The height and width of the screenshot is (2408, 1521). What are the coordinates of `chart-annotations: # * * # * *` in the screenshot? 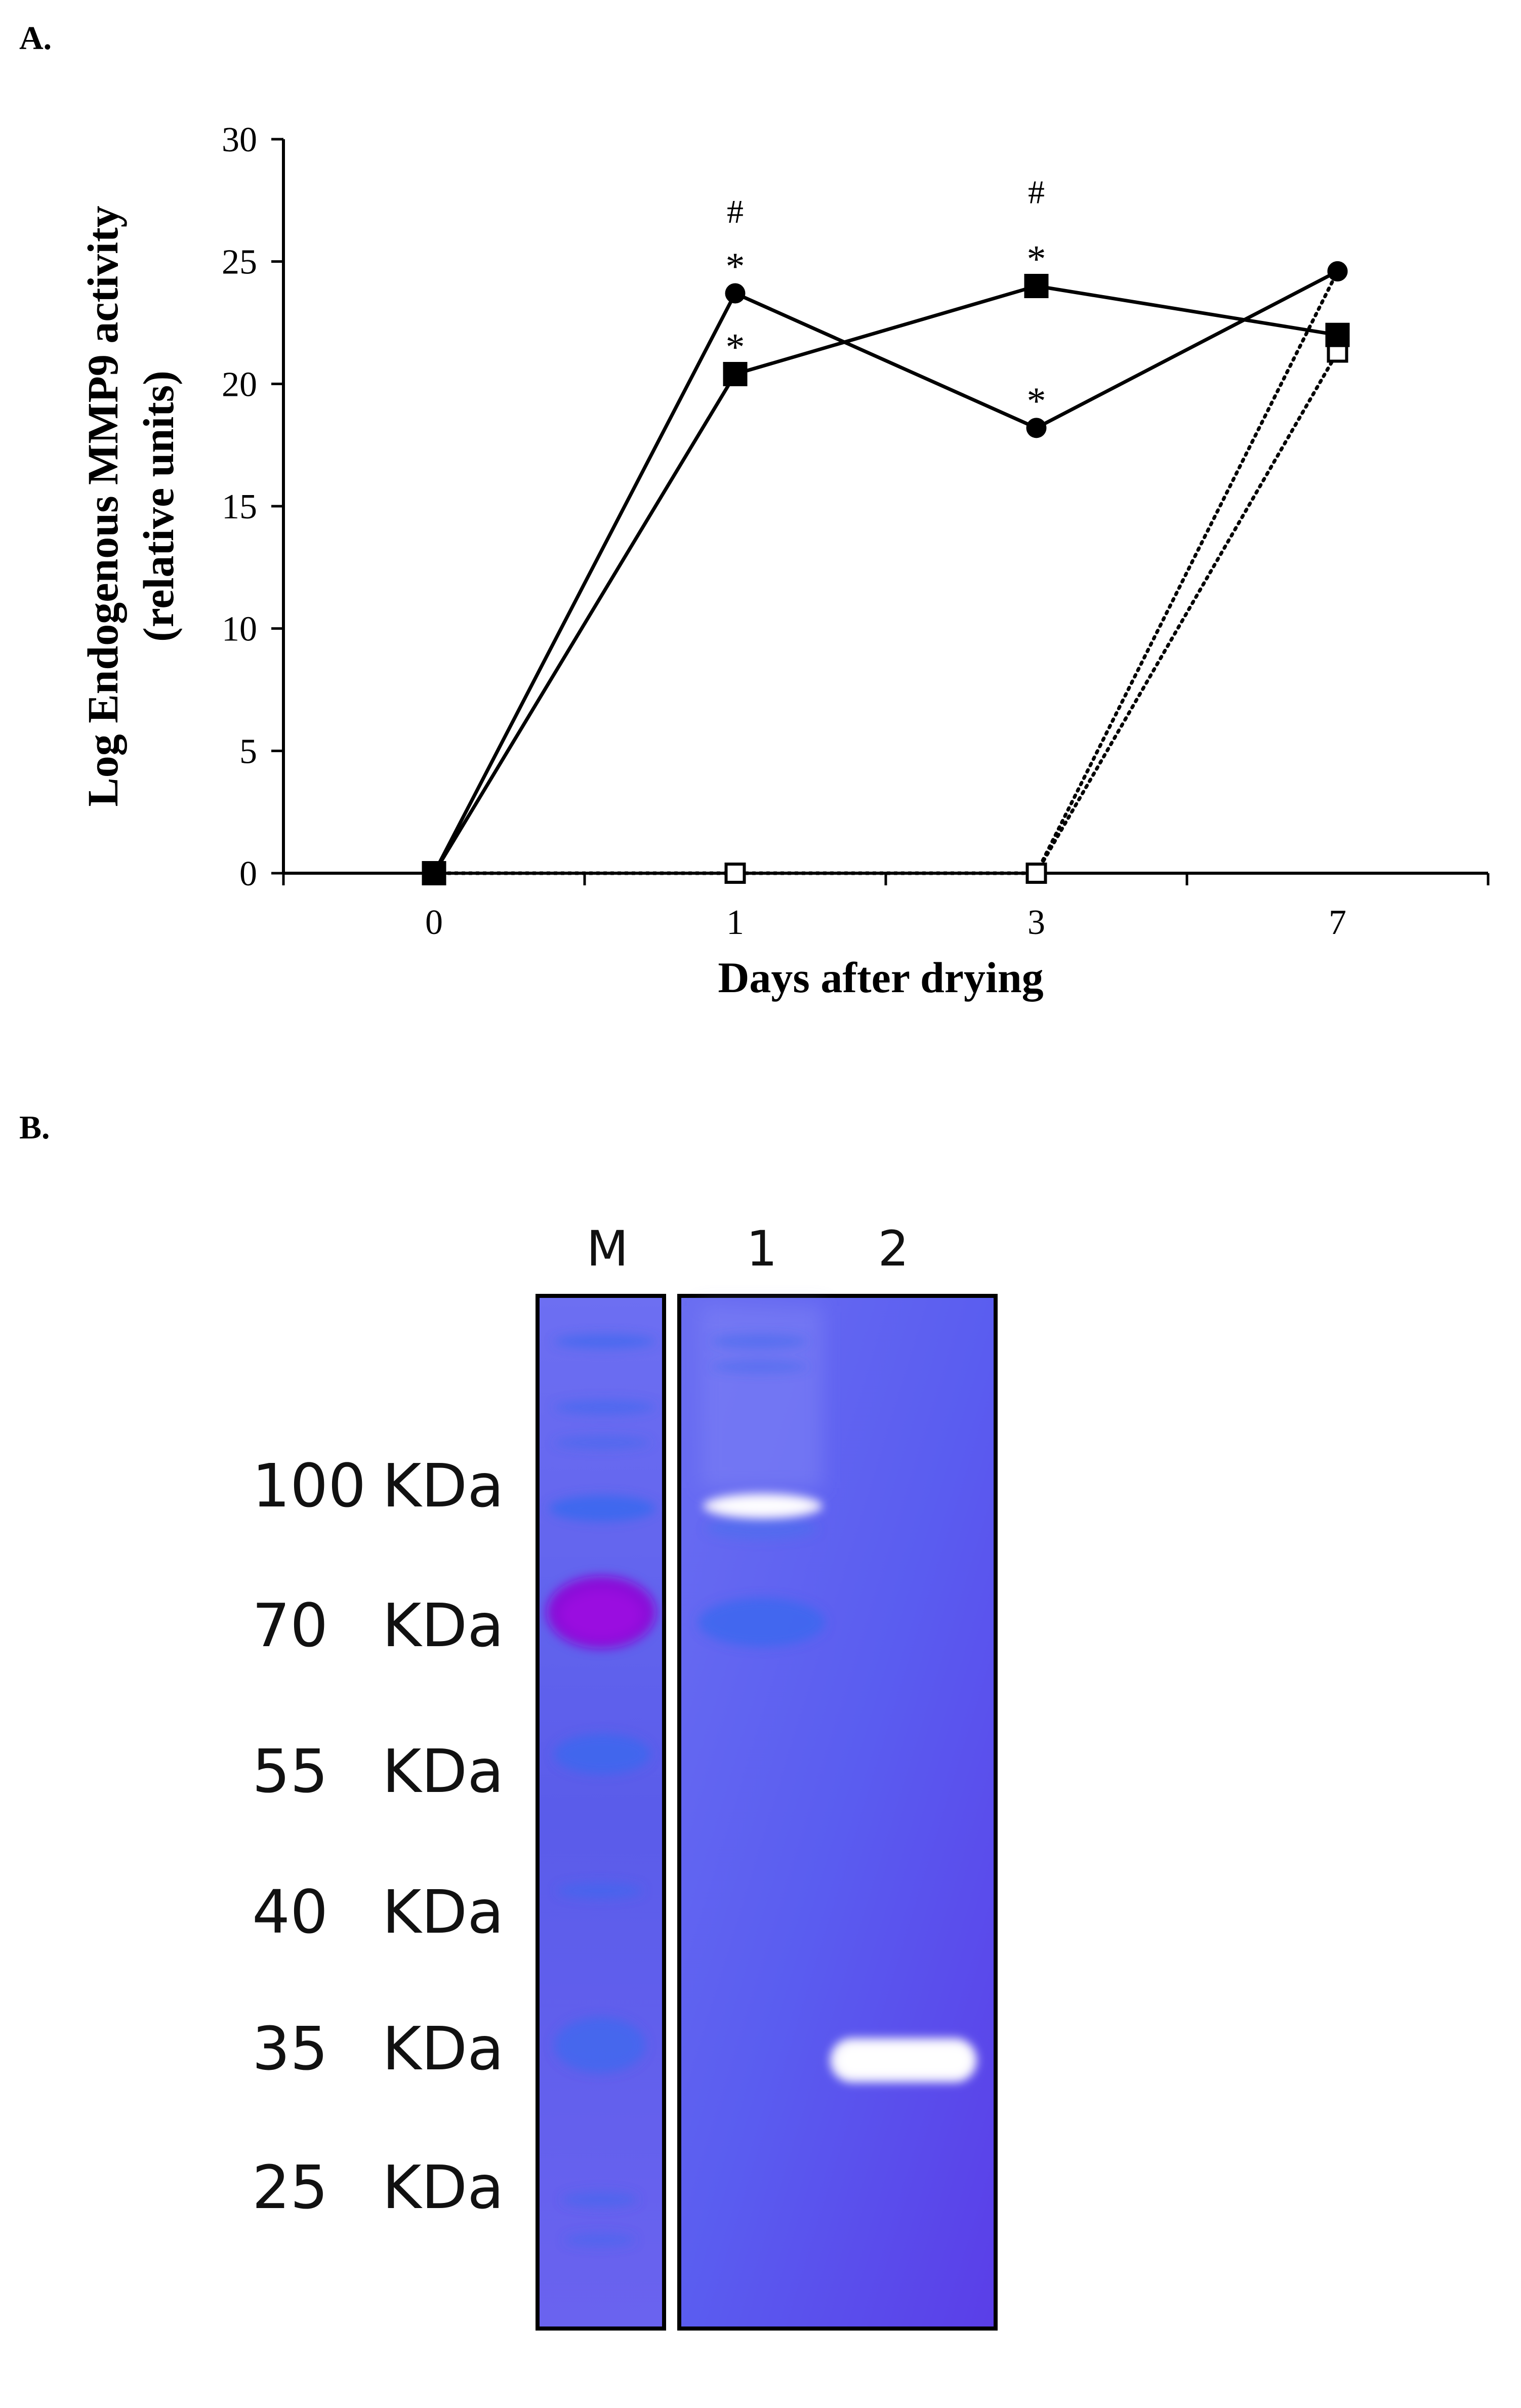 It's located at (886, 298).